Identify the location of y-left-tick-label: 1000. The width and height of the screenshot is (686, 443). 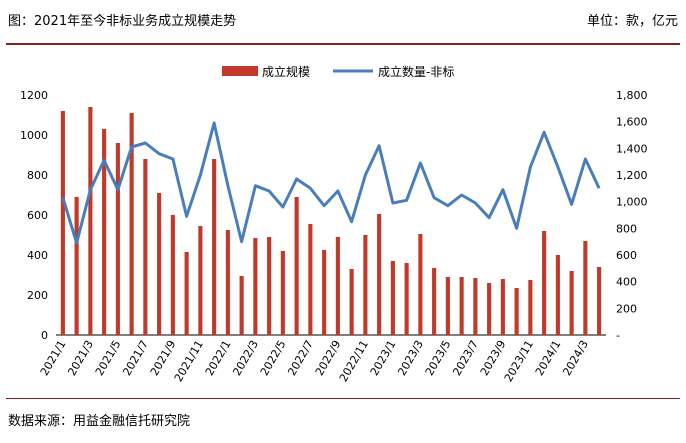
(34, 135).